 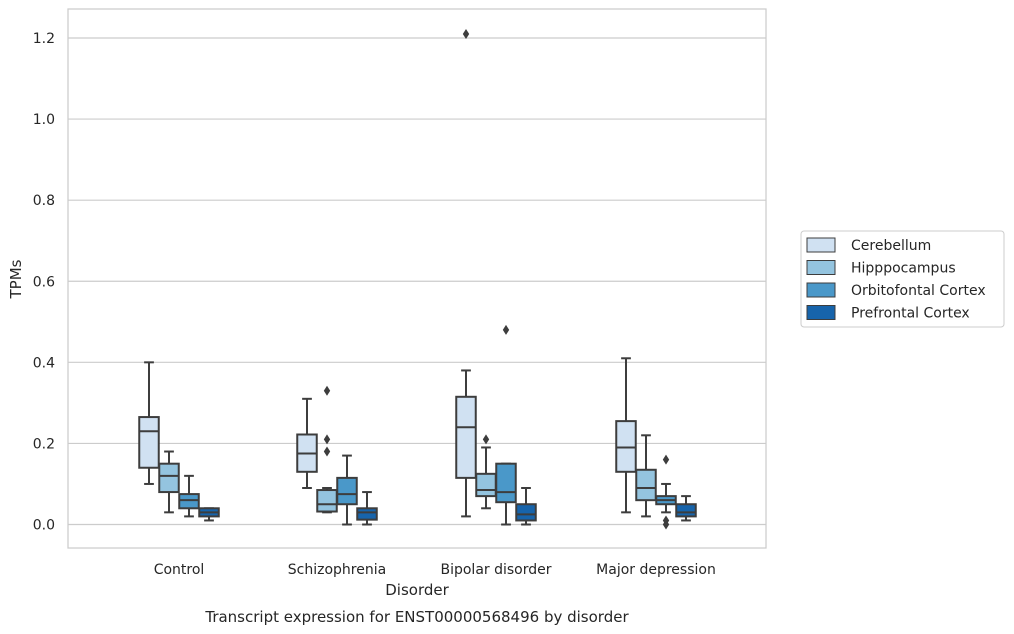 I want to click on y-tick-label: 0.8, so click(x=44, y=201).